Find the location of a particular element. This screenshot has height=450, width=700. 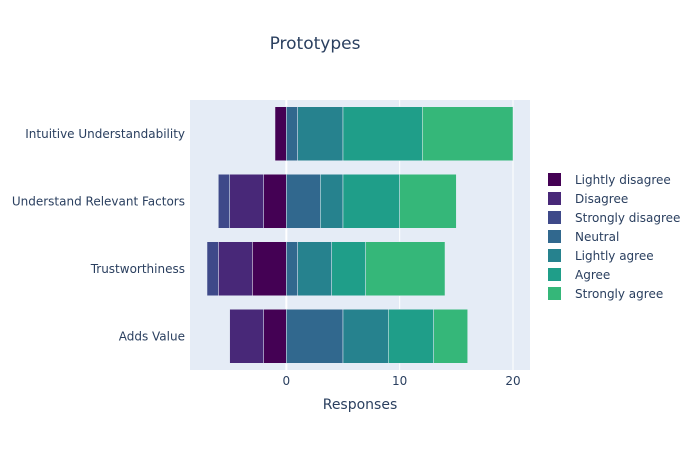

legend-item: Strongly agree is located at coordinates (614, 293).